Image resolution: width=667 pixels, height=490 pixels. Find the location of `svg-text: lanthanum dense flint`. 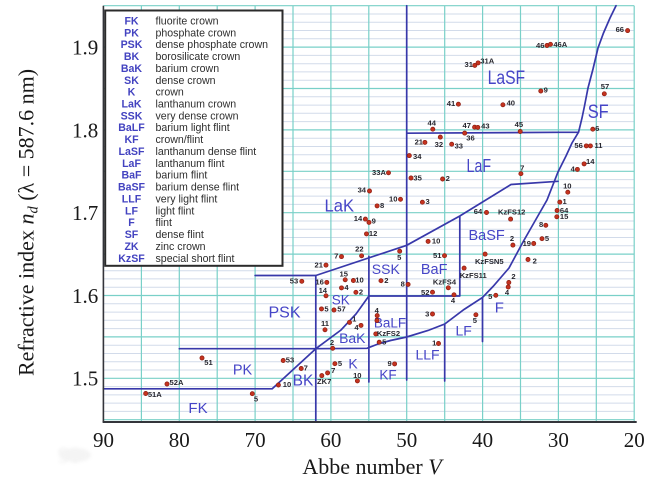

svg-text: lanthanum dense flint is located at coordinates (206, 152).